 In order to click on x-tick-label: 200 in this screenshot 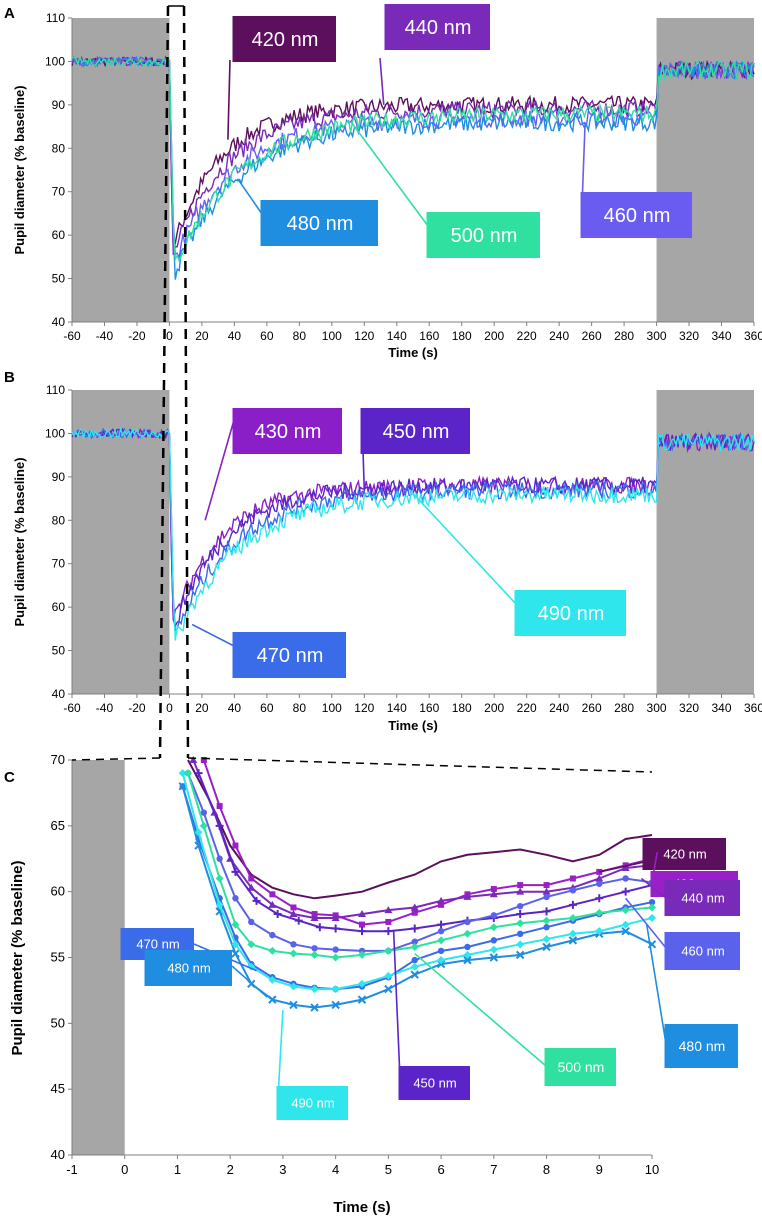, I will do `click(494, 708)`.